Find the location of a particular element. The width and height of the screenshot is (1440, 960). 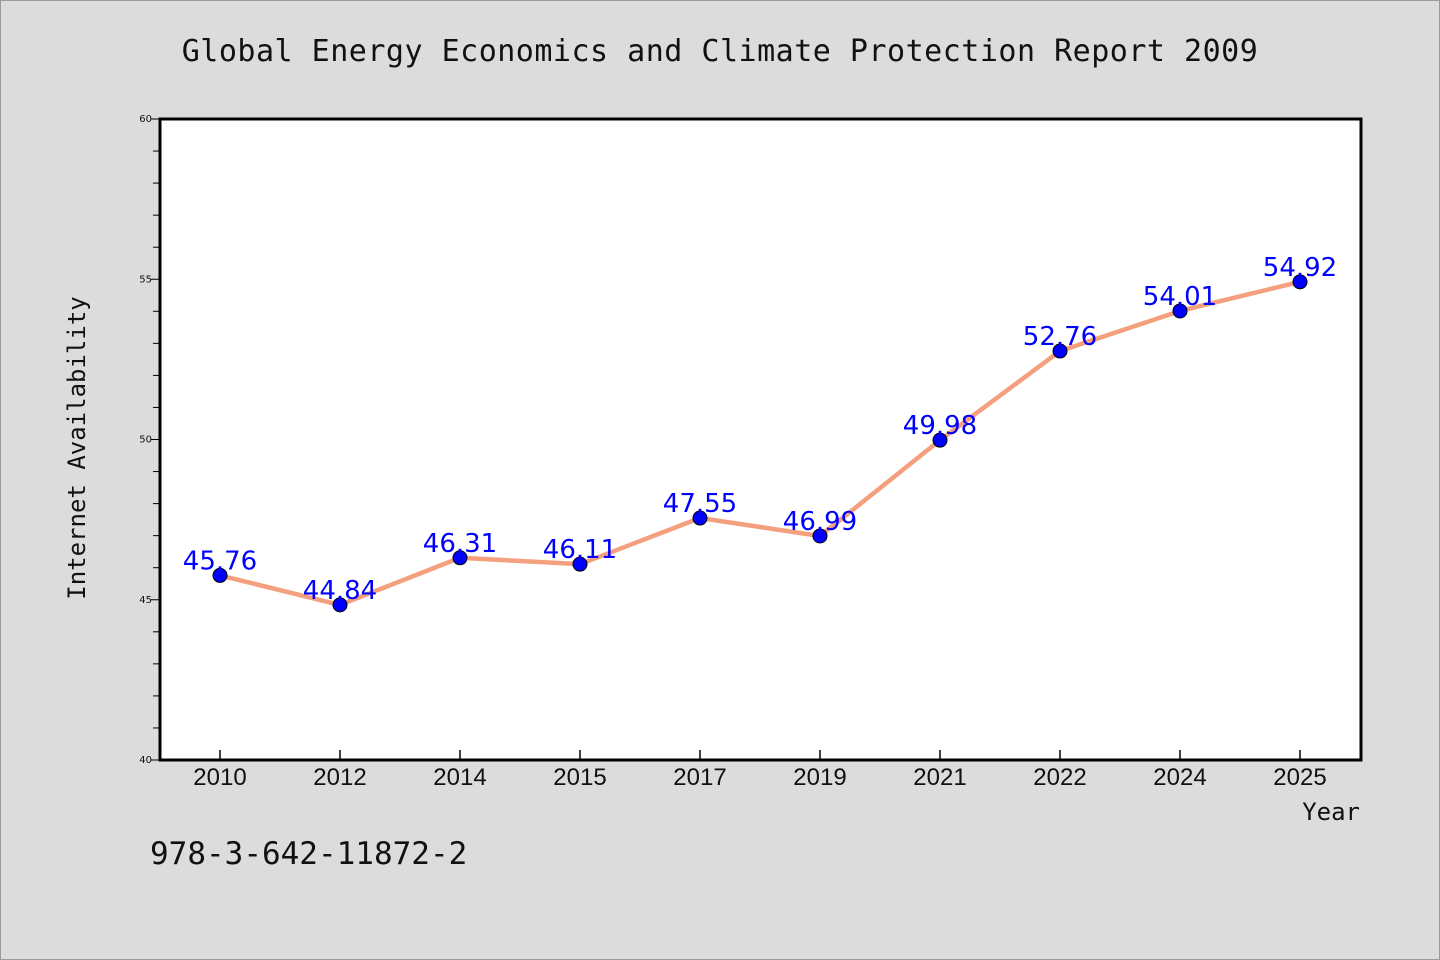

x-tick-label: 2017 is located at coordinates (699, 777).